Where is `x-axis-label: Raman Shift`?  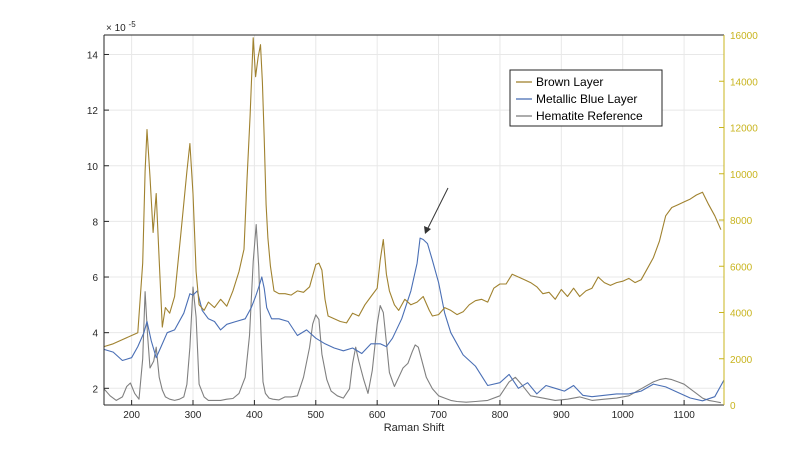
x-axis-label: Raman Shift is located at coordinates (414, 428).